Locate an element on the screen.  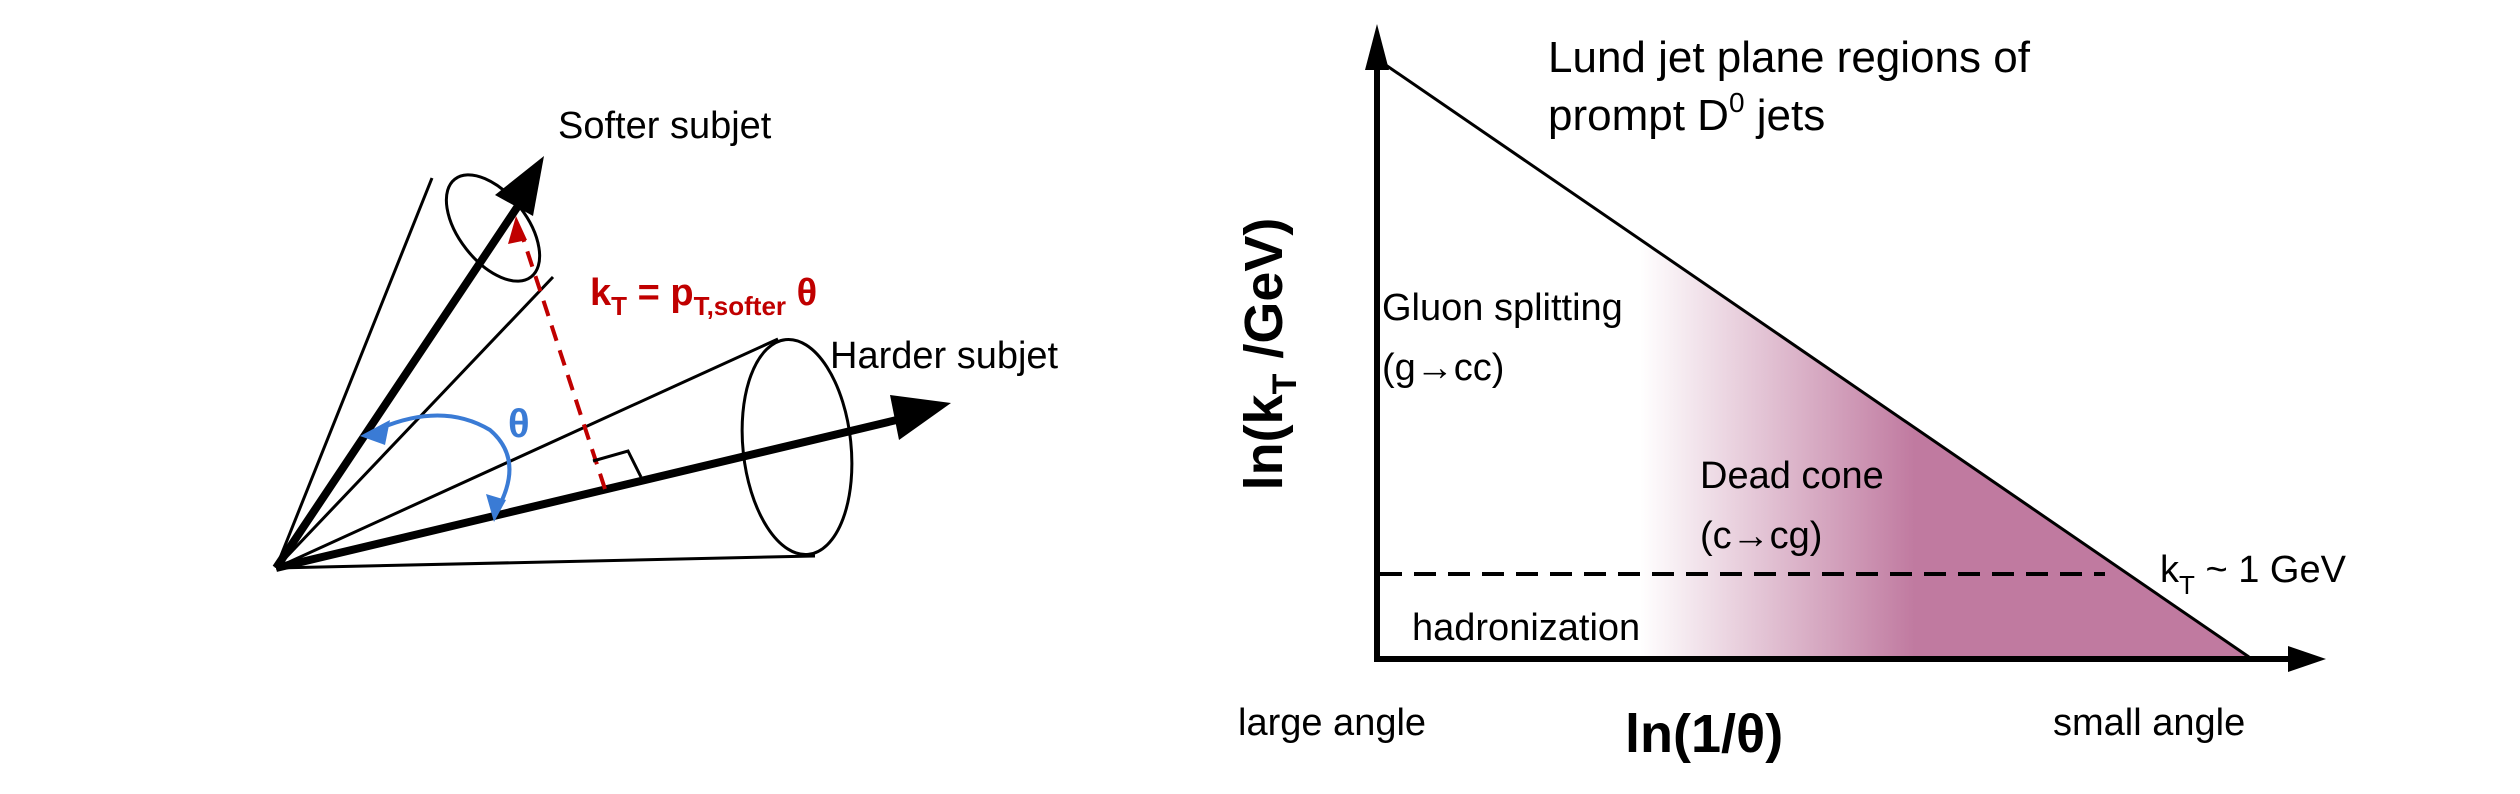
harder-subjet-arrow is located at coordinates (613, 483).